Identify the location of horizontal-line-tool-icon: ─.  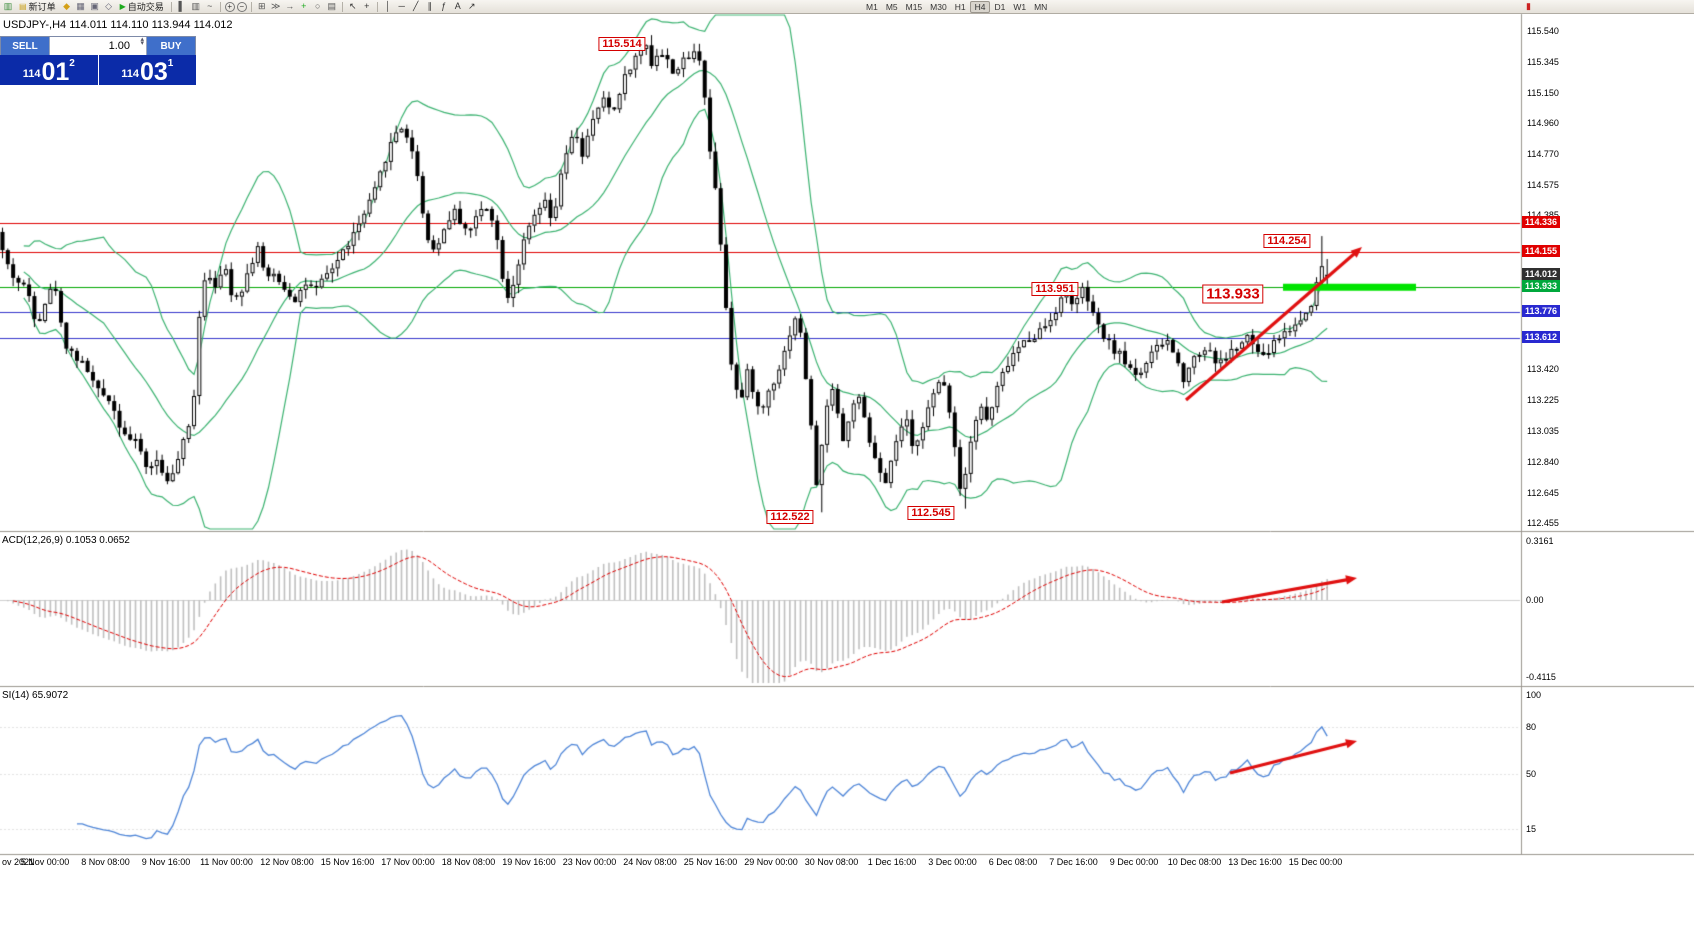
(401, 6).